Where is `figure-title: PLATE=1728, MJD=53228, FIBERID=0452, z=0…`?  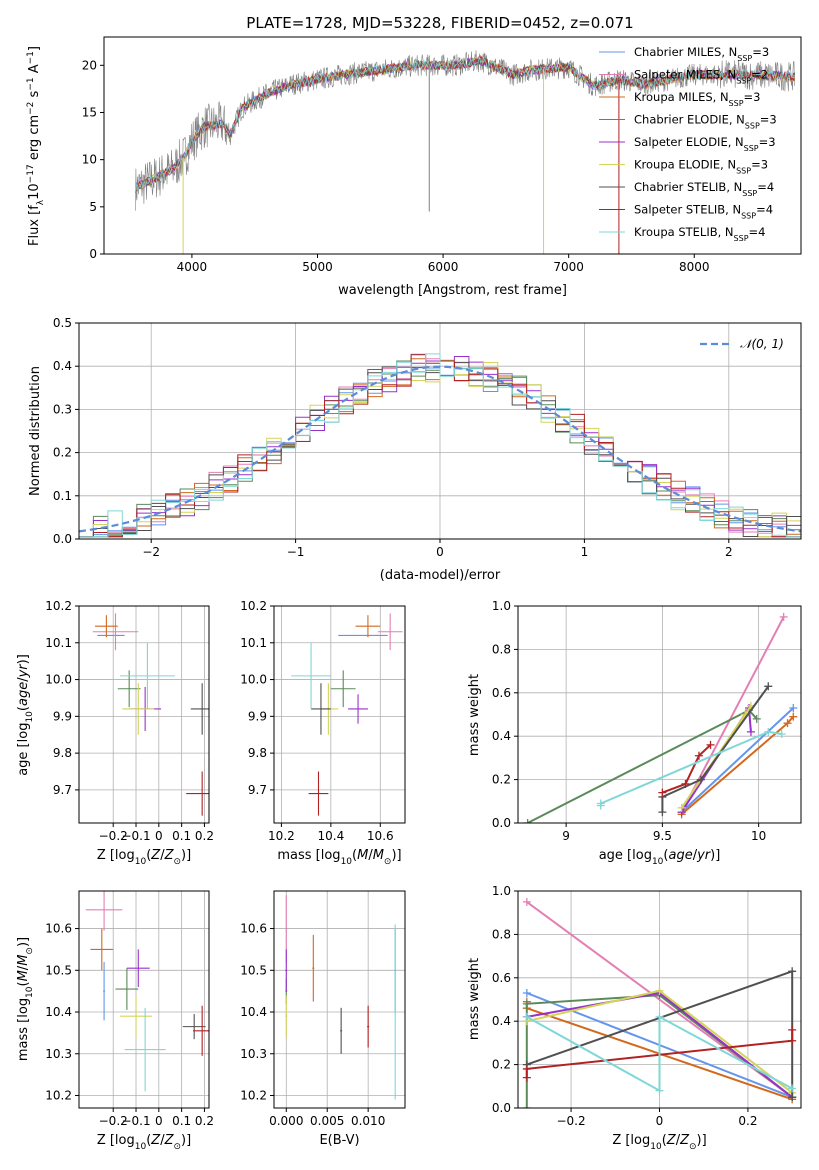
figure-title: PLATE=1728, MJD=53228, FIBERID=0452, z=0… is located at coordinates (439, 23).